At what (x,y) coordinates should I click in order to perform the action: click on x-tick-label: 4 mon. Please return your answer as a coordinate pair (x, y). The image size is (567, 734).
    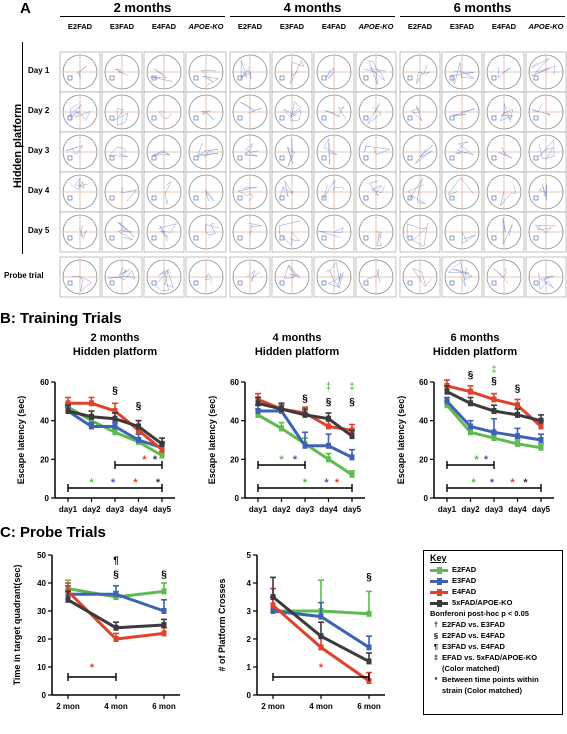
    Looking at the image, I should click on (116, 706).